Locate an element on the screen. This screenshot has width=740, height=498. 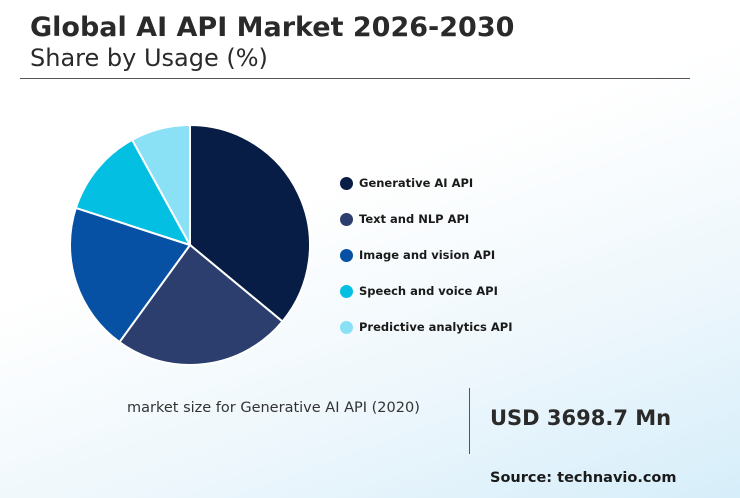
legend-item: Text and NLP API is located at coordinates (404, 219).